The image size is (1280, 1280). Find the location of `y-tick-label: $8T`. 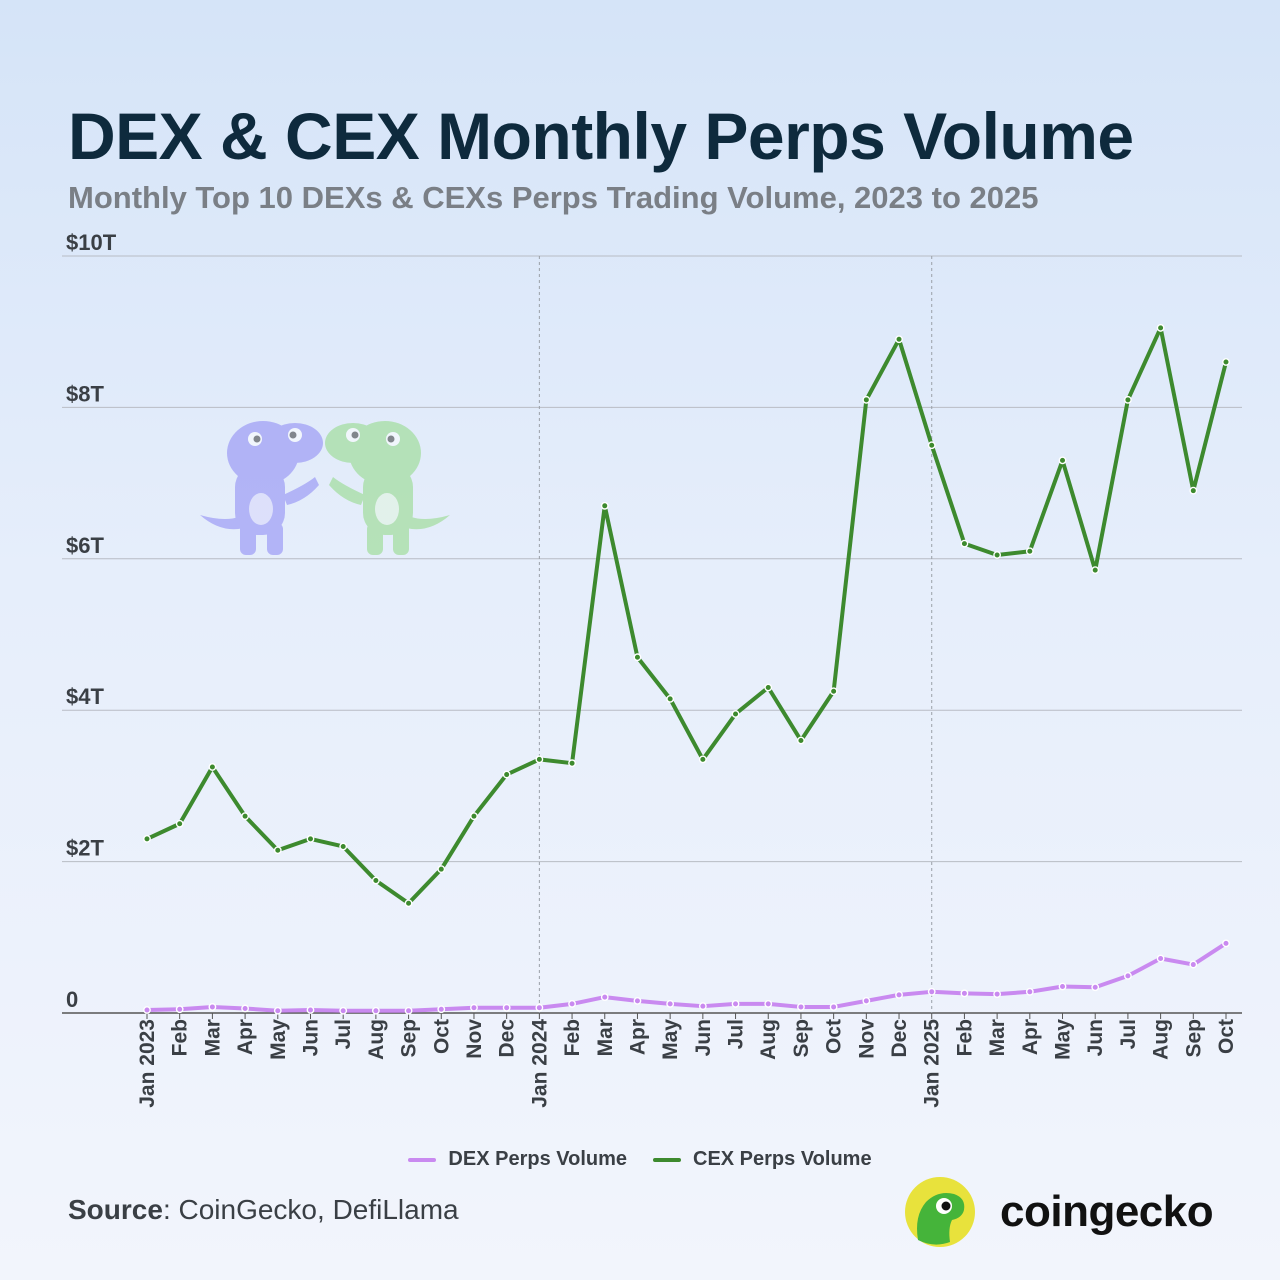

y-tick-label: $8T is located at coordinates (85, 393).